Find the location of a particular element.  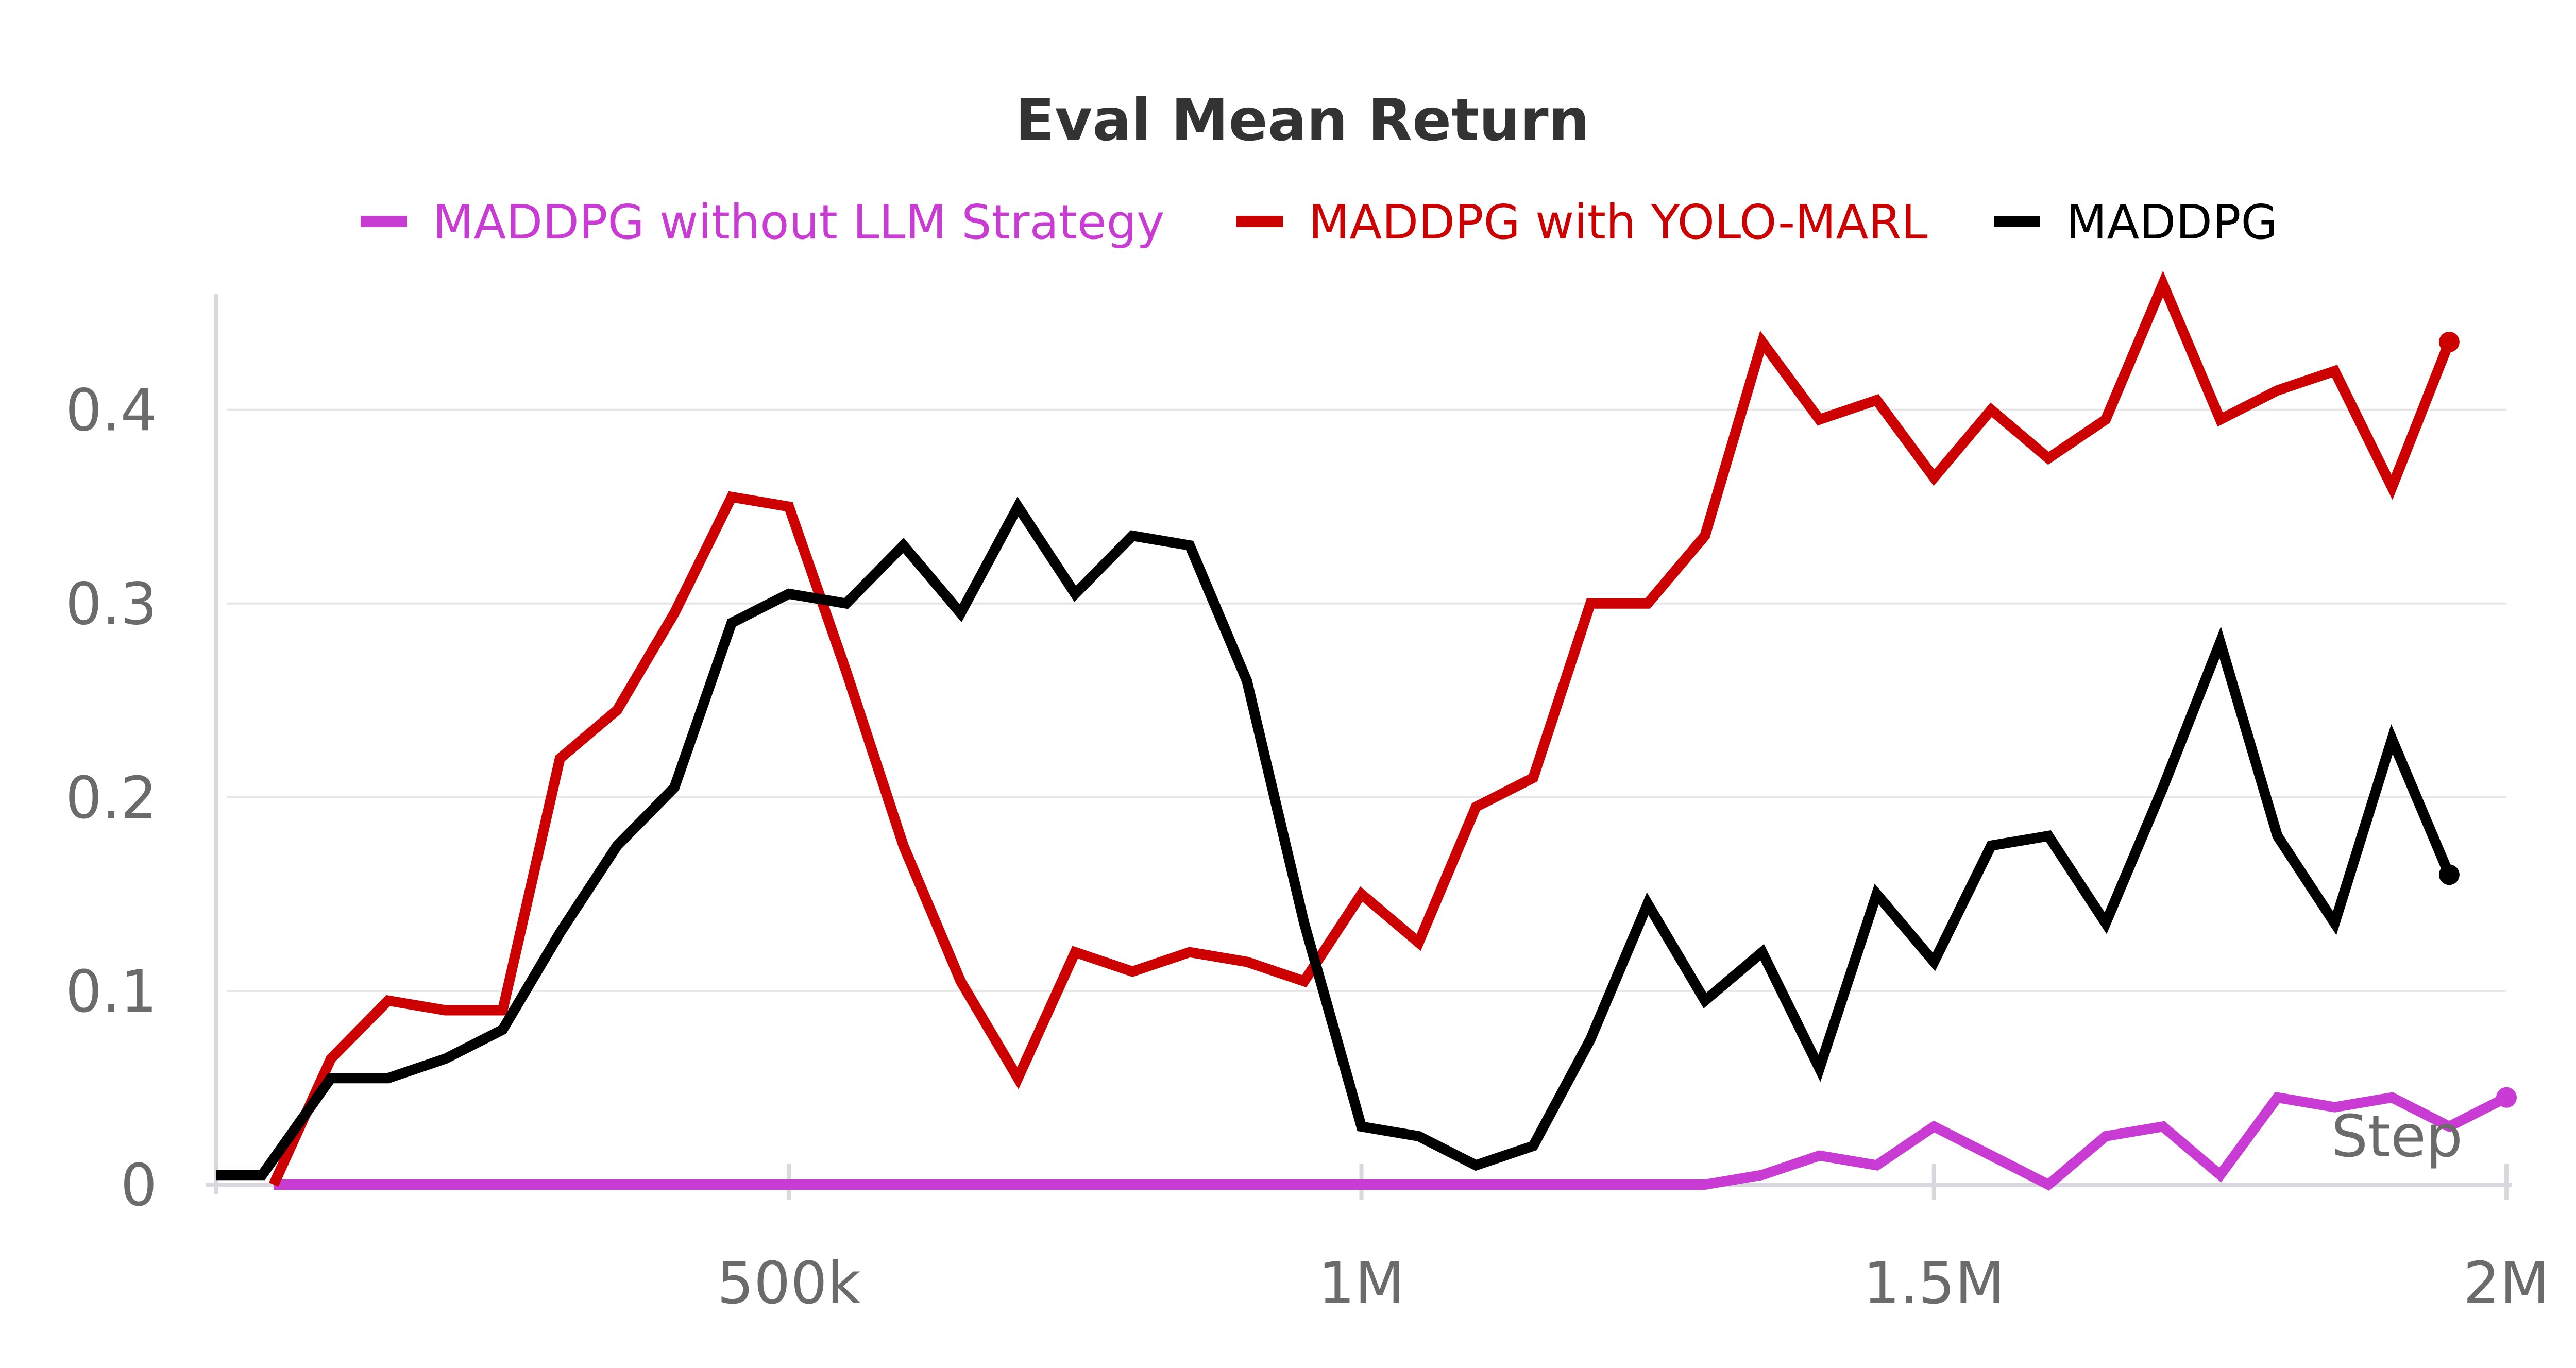

x-tick-label: 1.5M is located at coordinates (1934, 1283).